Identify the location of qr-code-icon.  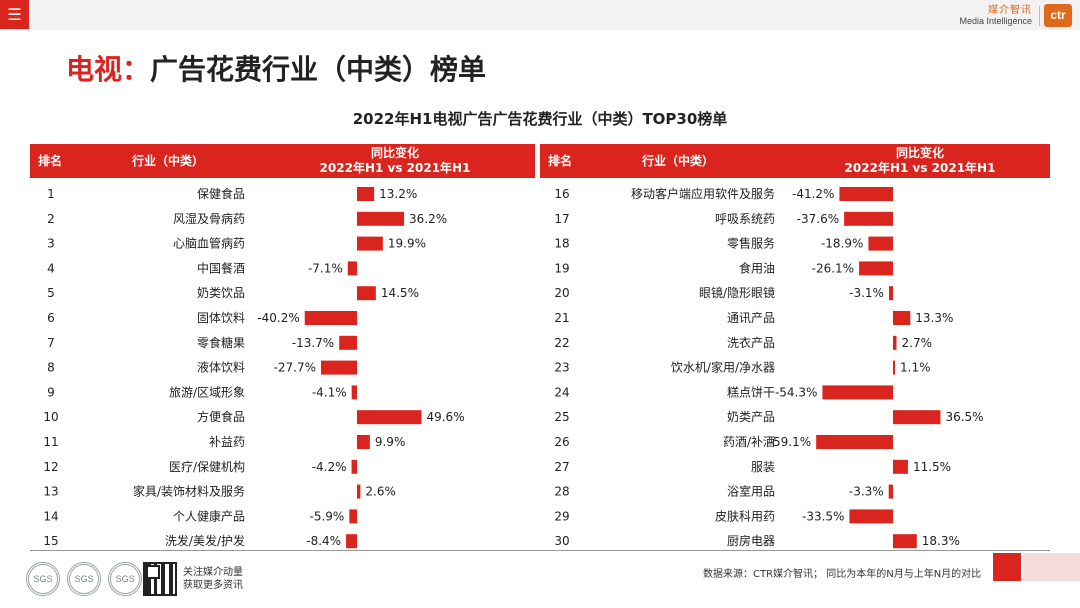
(160, 579).